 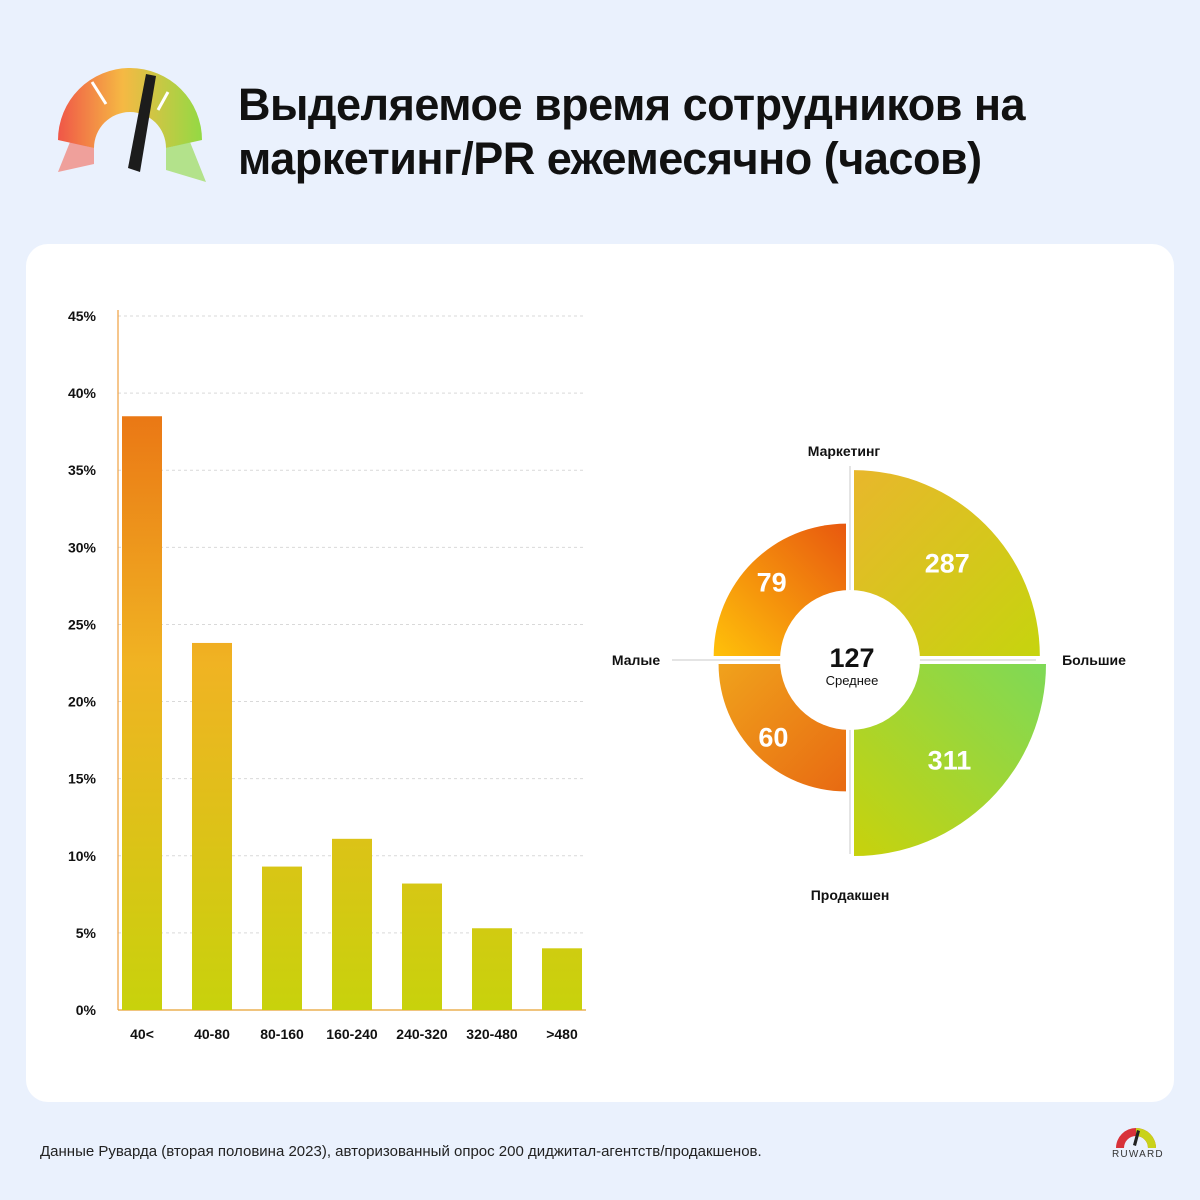 What do you see at coordinates (850, 895) in the screenshot?
I see `axis-label-bottom: Продакшен` at bounding box center [850, 895].